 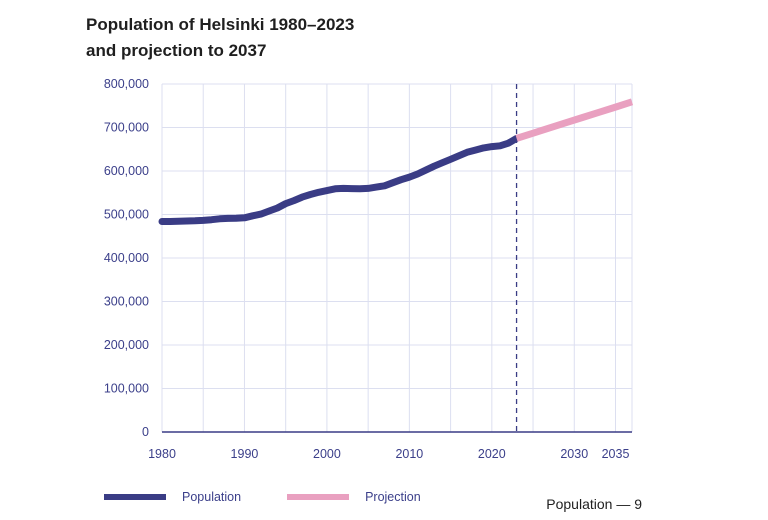 I want to click on x-tick-label-2035: 2035, so click(x=616, y=454).